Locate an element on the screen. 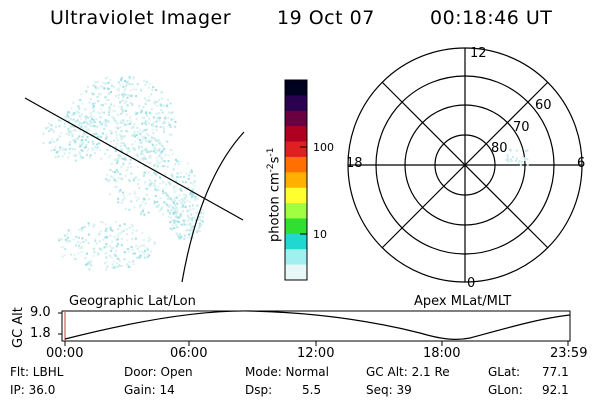  polar-emission is located at coordinates (517, 157).